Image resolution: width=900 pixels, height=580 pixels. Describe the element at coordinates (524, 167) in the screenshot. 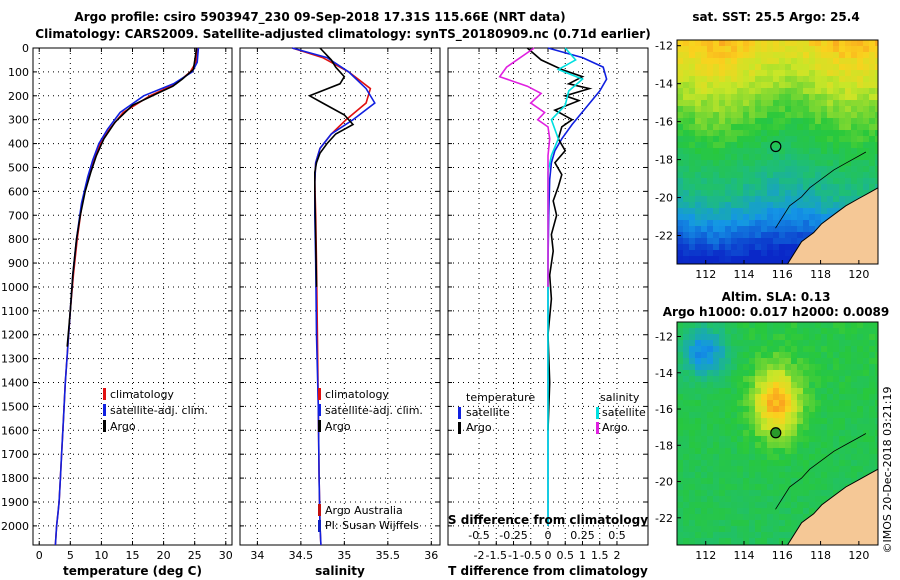

I see `series-salinity-argo` at that location.